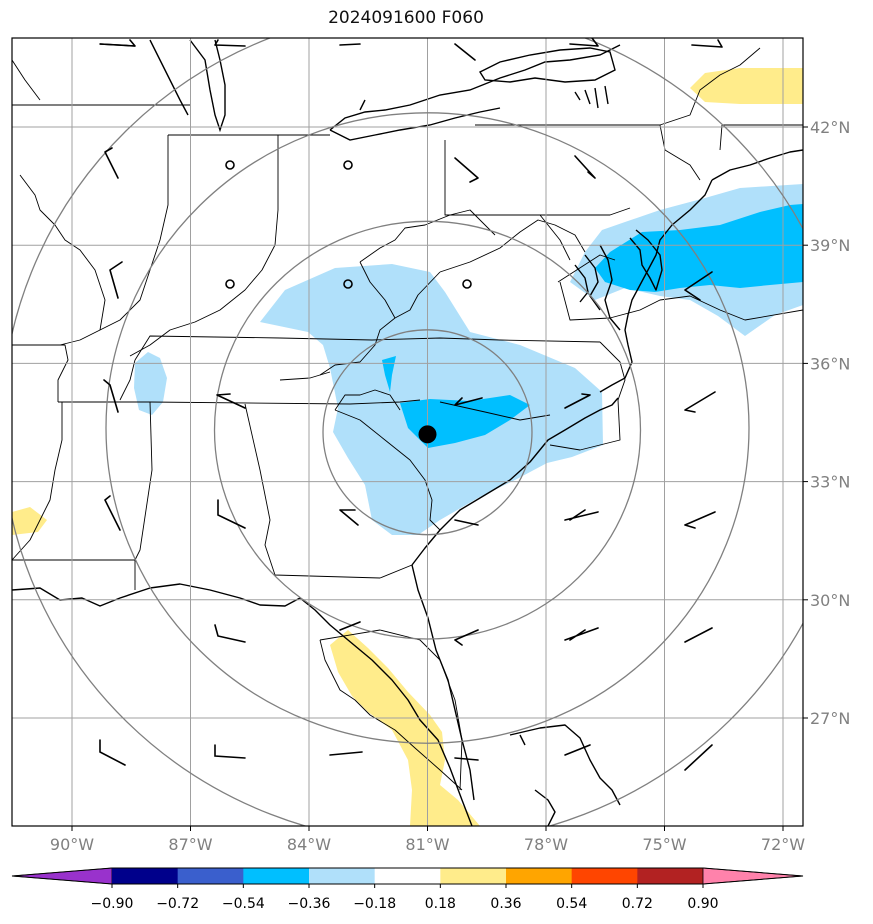 The width and height of the screenshot is (873, 924). I want to click on colorbar-tick-label-9: 0.90, so click(702, 904).